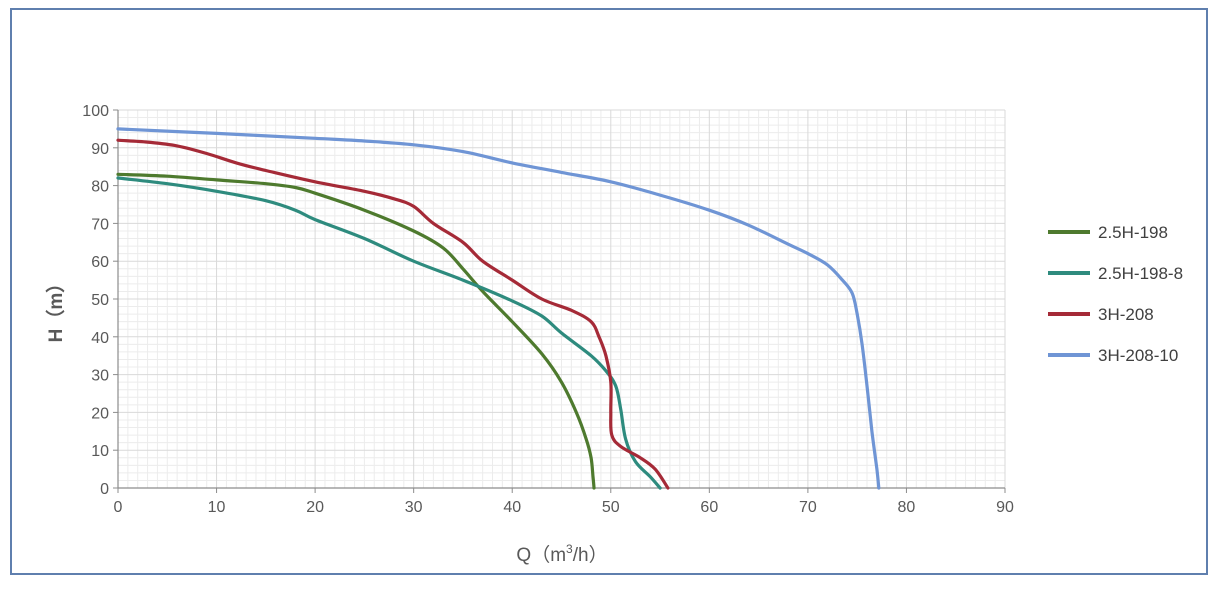 The height and width of the screenshot is (590, 1227). I want to click on x-axis-title-sup: 3, so click(569, 549).